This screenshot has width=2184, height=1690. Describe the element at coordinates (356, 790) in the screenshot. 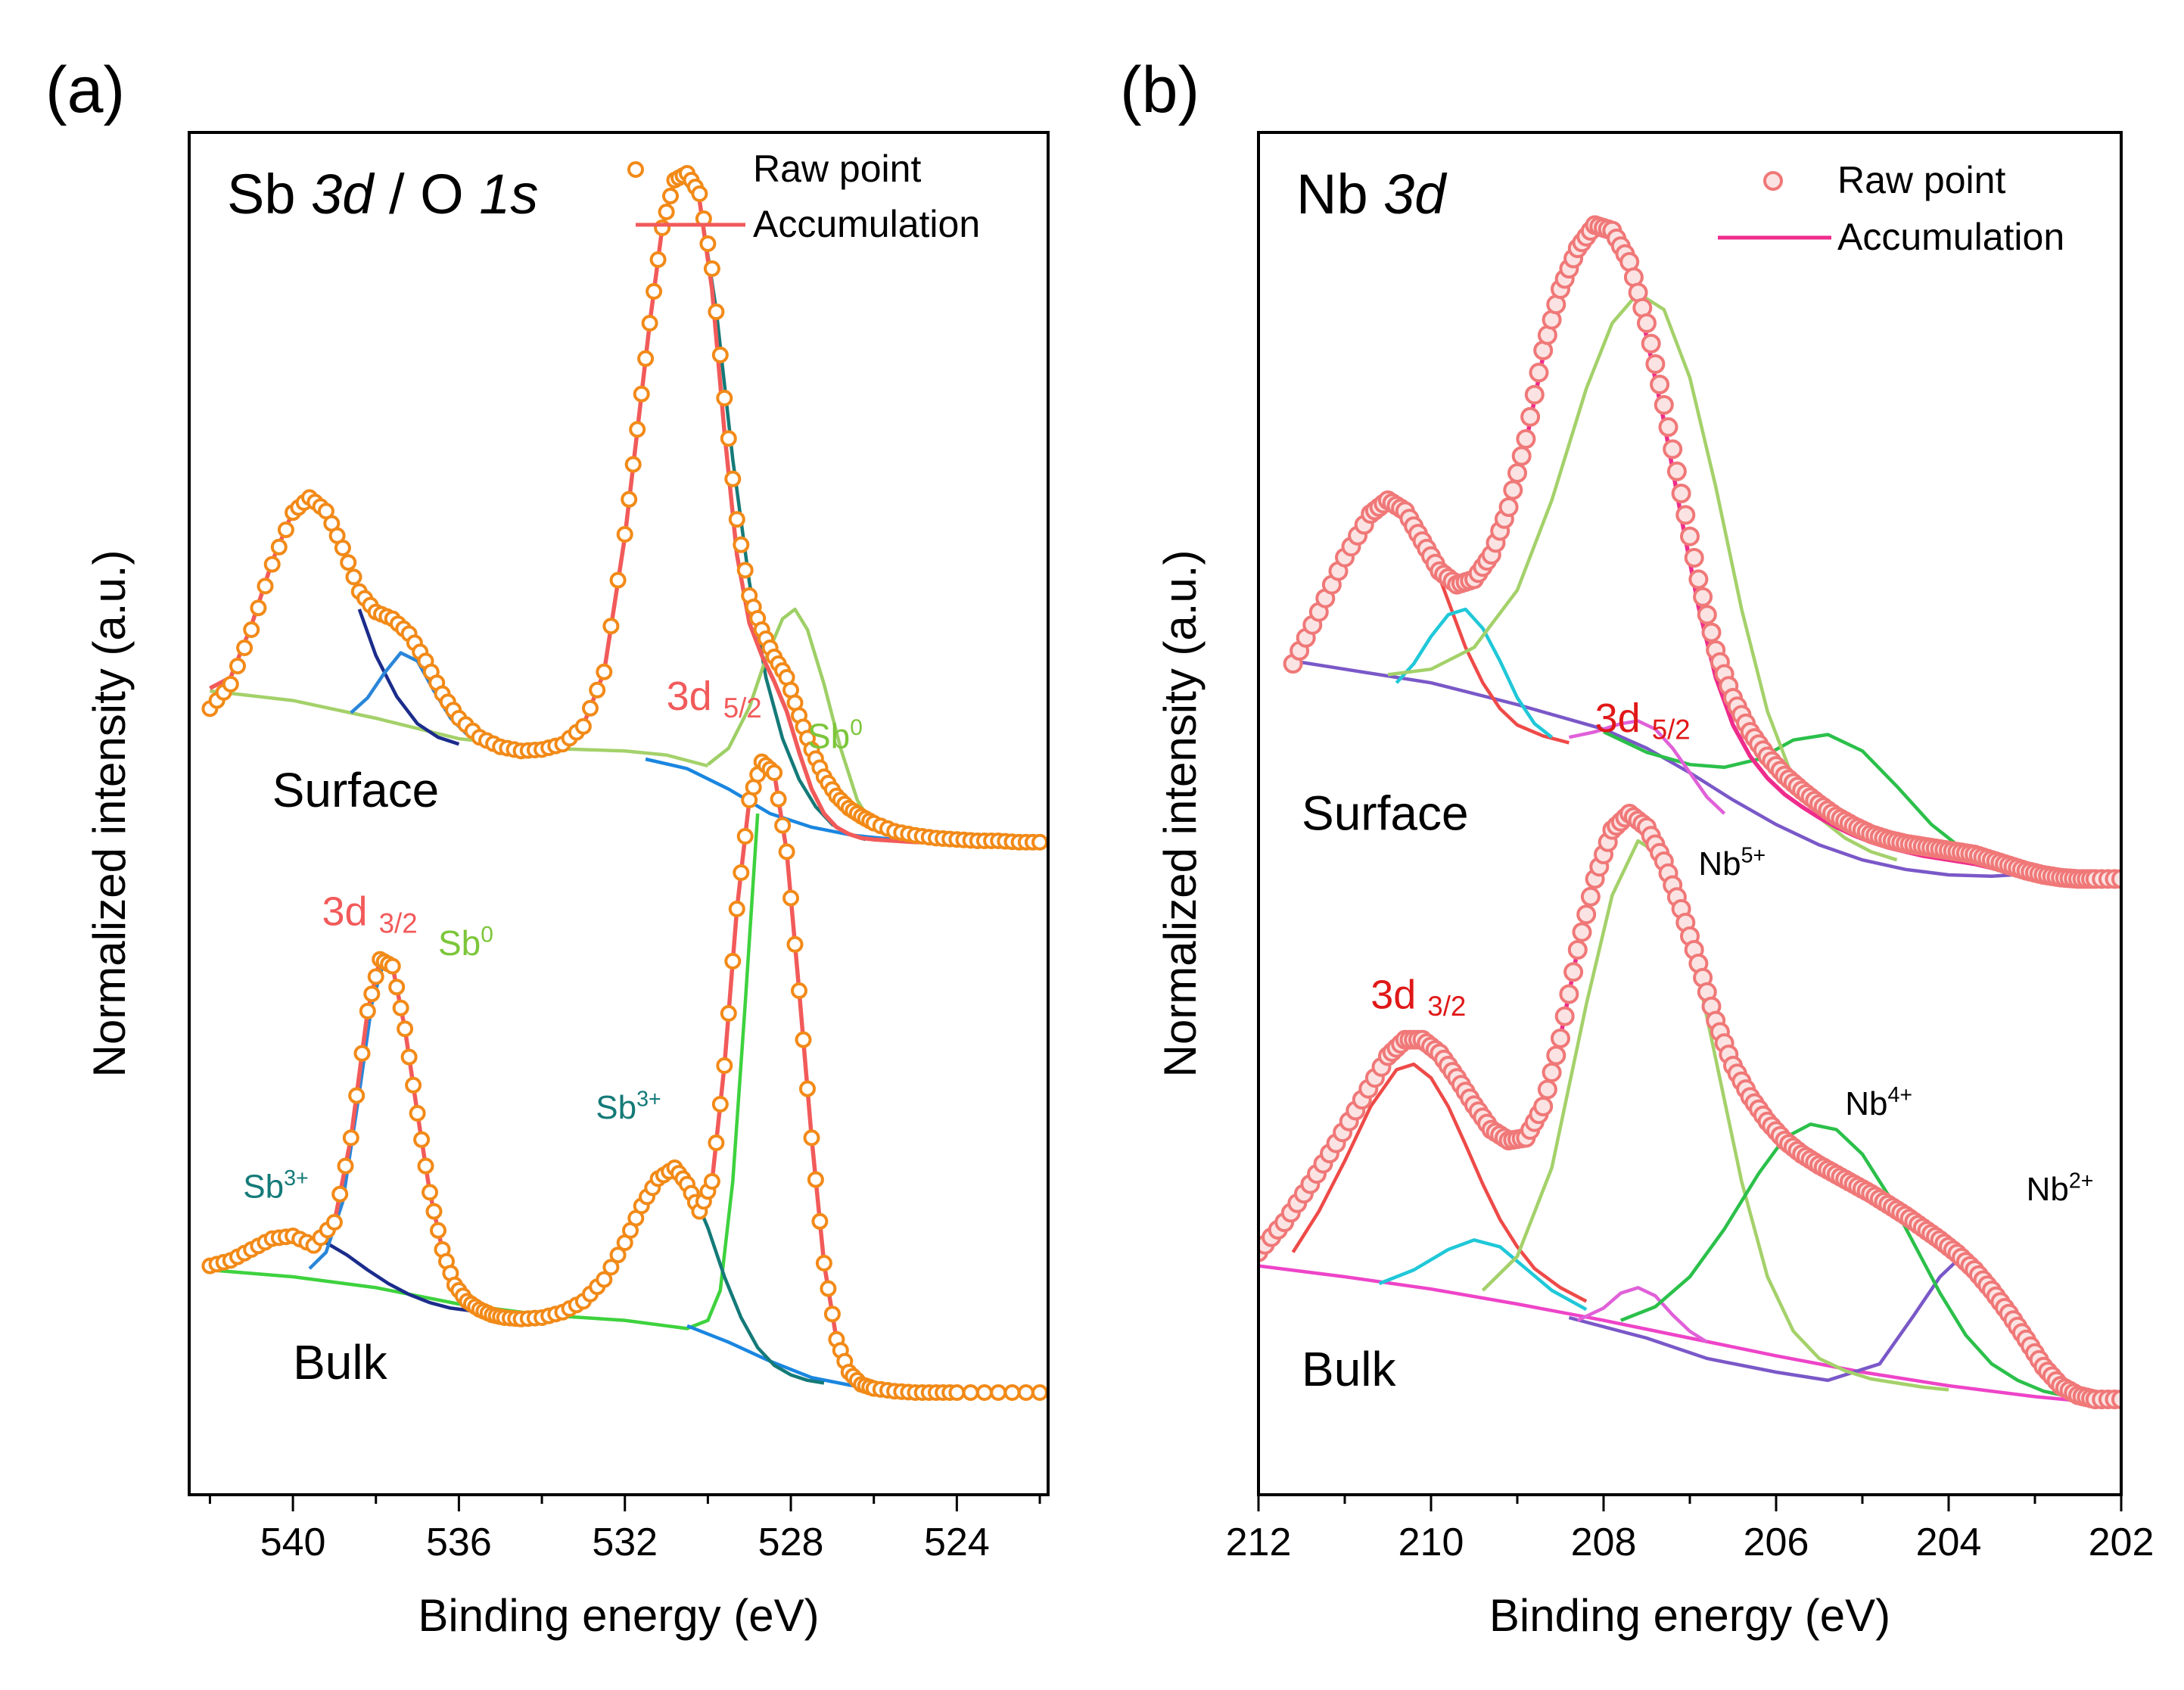

I see `annotation: Surface` at that location.